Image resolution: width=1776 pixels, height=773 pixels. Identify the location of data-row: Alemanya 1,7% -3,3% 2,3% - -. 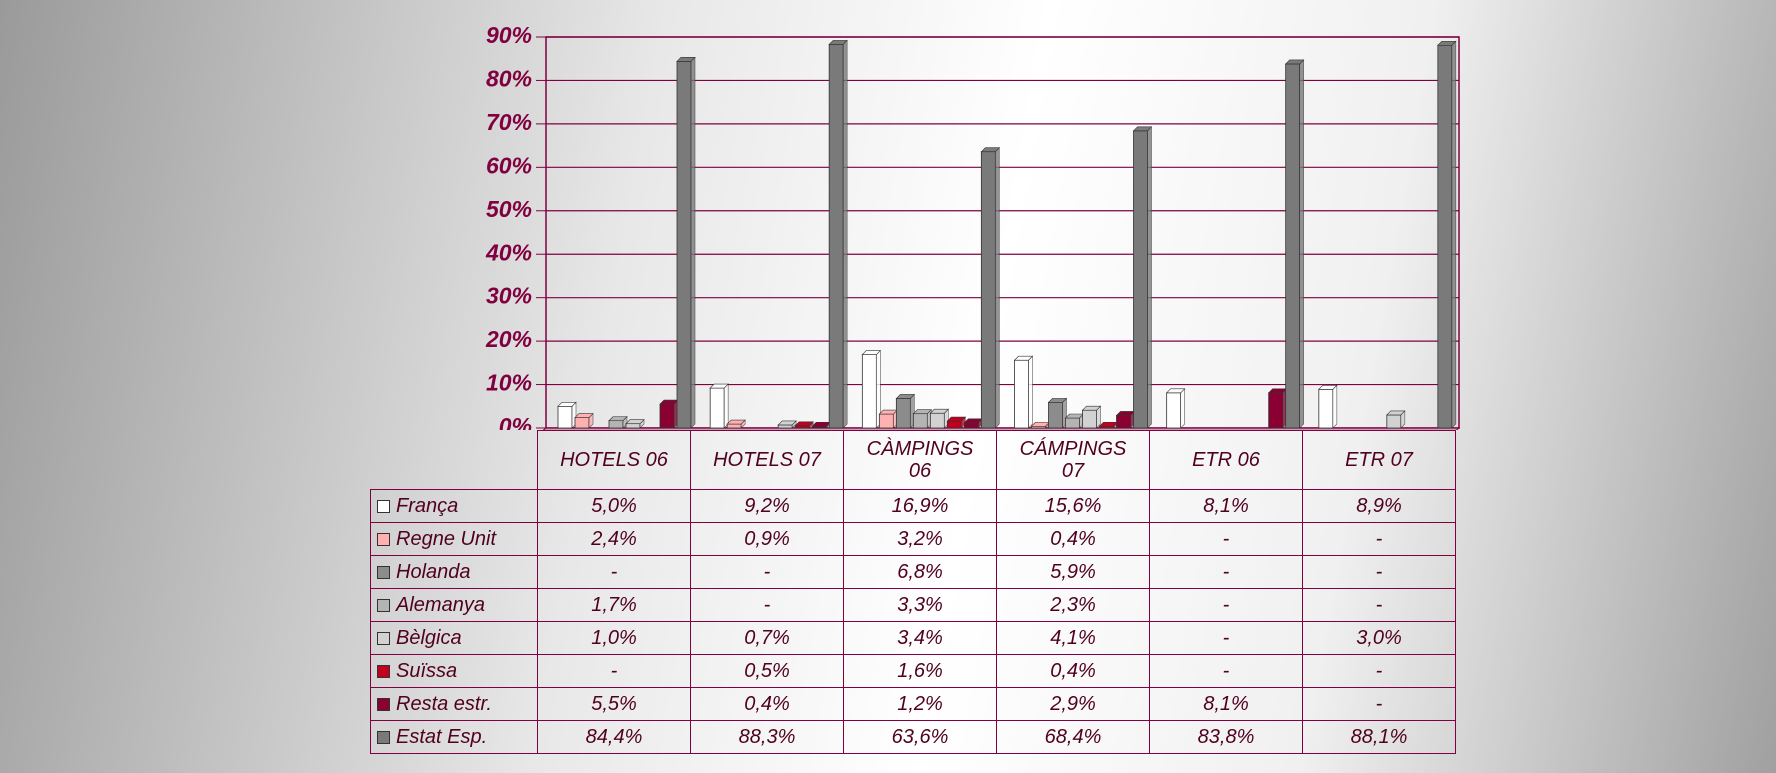
(913, 605).